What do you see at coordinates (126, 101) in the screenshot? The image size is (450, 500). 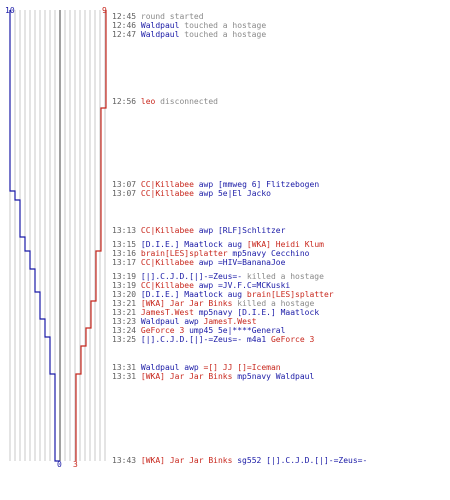 I see `log-time: 12:56` at bounding box center [126, 101].